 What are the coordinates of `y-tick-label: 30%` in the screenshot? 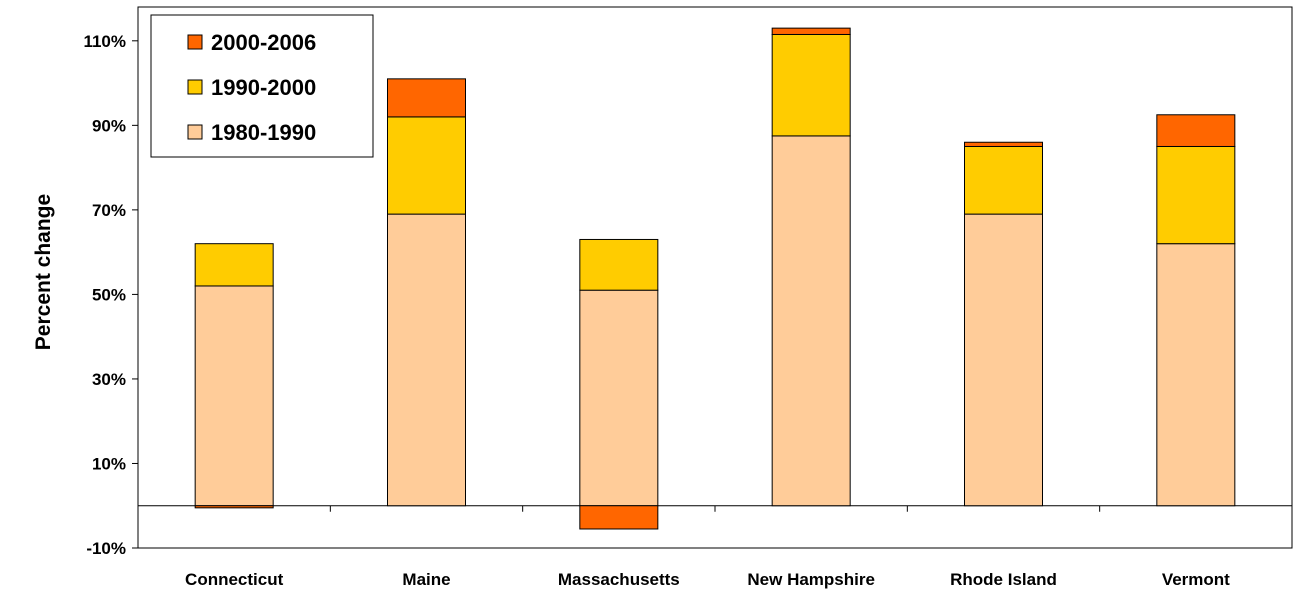 It's located at (109, 379).